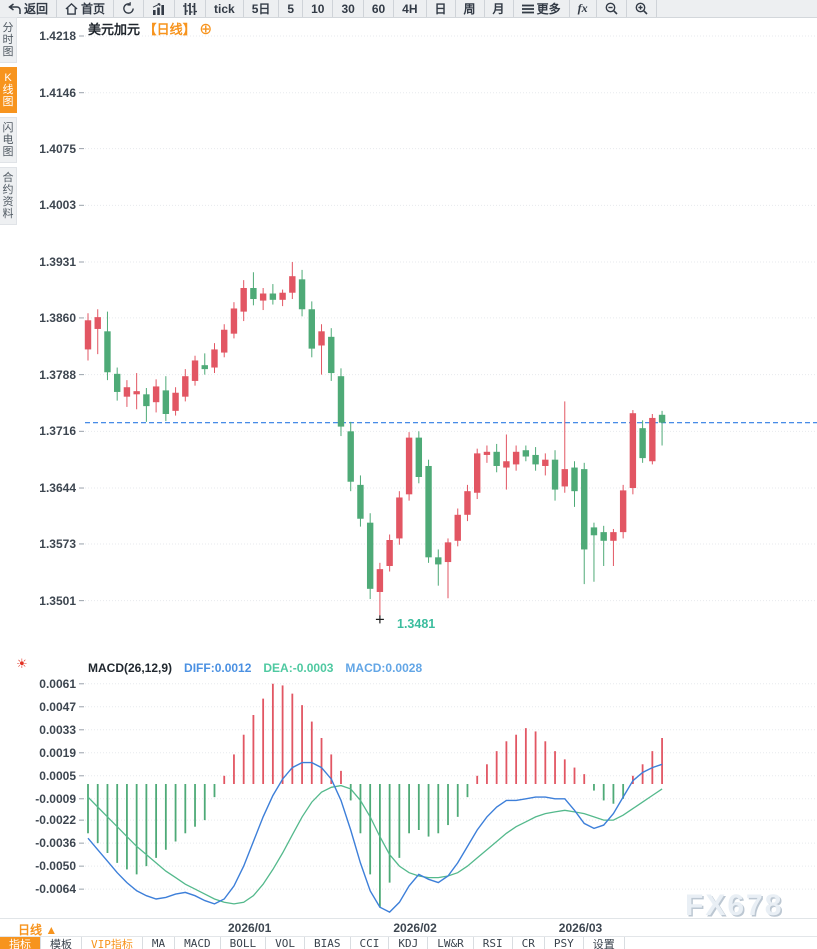 The width and height of the screenshot is (817, 949). I want to click on low-price-label: 1.3481, so click(416, 624).